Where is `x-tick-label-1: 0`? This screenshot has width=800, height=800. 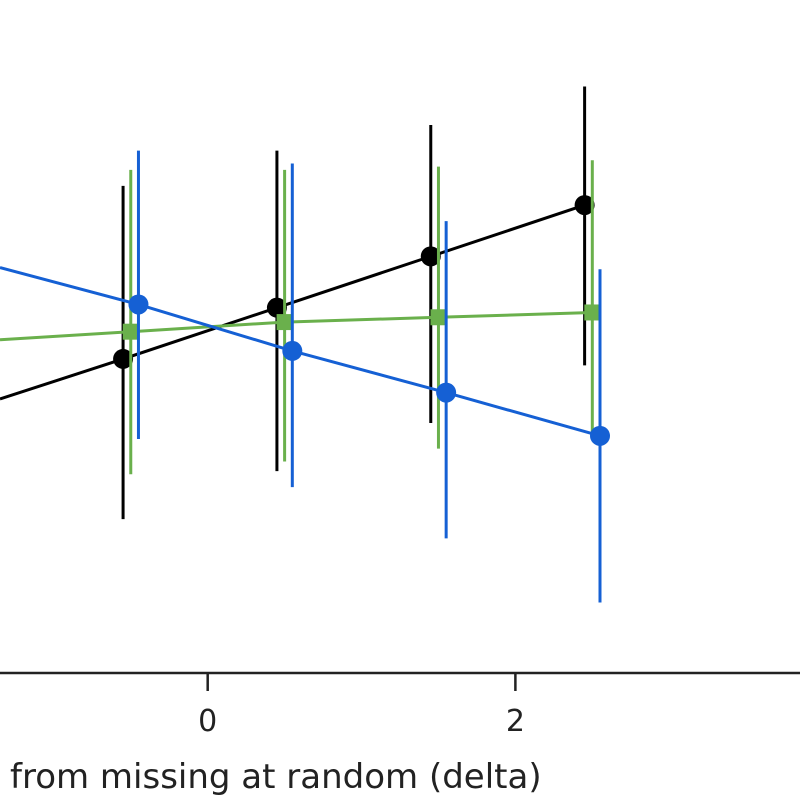
x-tick-label-1: 0 is located at coordinates (207, 721).